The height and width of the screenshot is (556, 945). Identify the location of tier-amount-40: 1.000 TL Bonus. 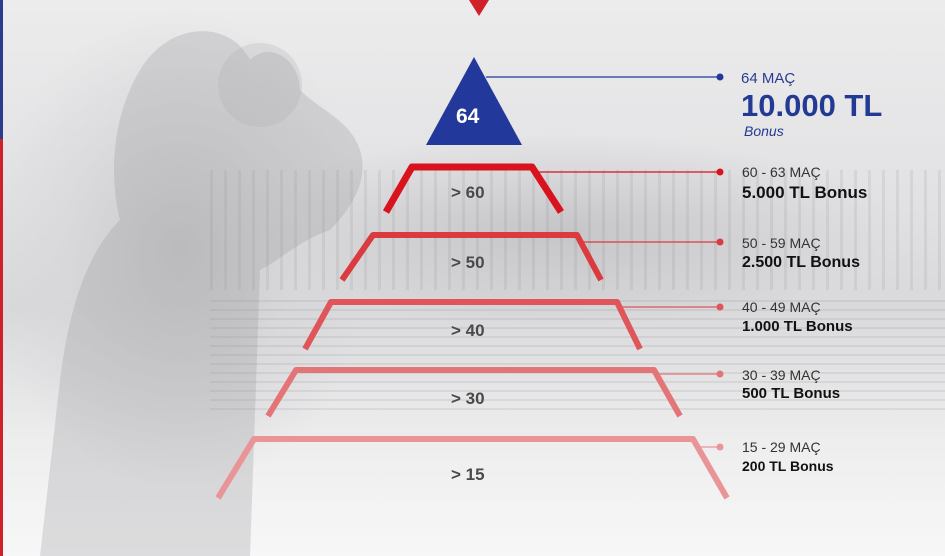
(797, 326).